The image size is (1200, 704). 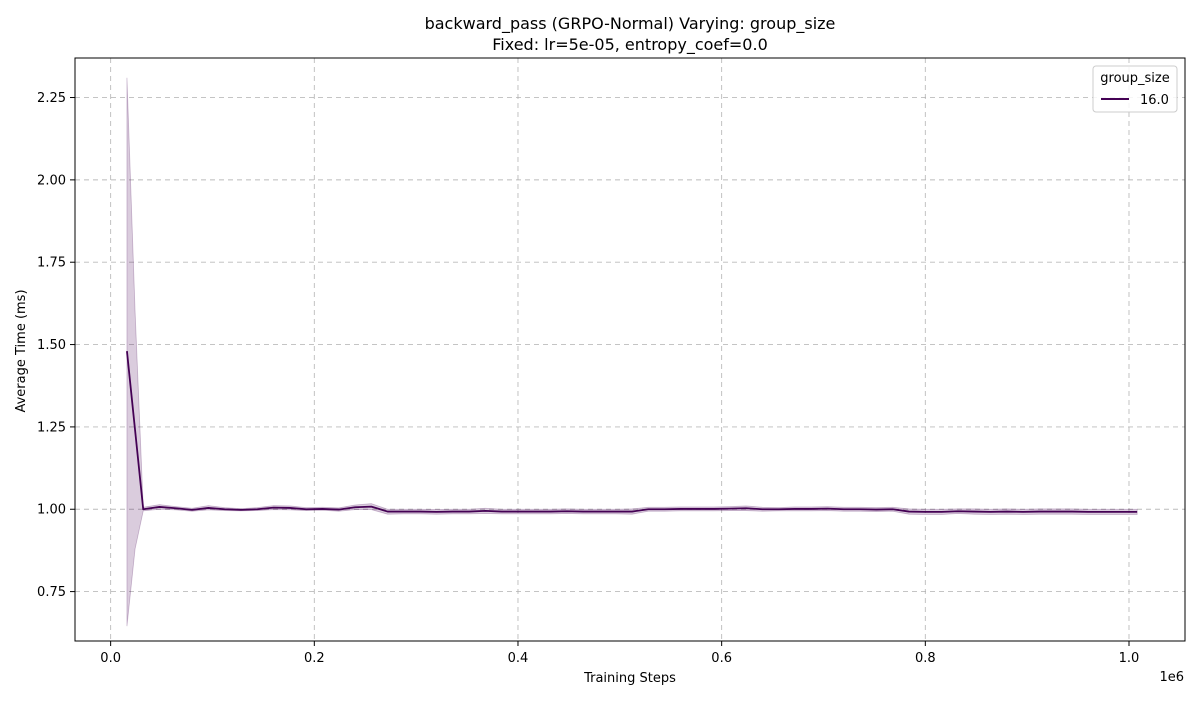 What do you see at coordinates (1171, 677) in the screenshot?
I see `x-axis-offset-label: 1e6` at bounding box center [1171, 677].